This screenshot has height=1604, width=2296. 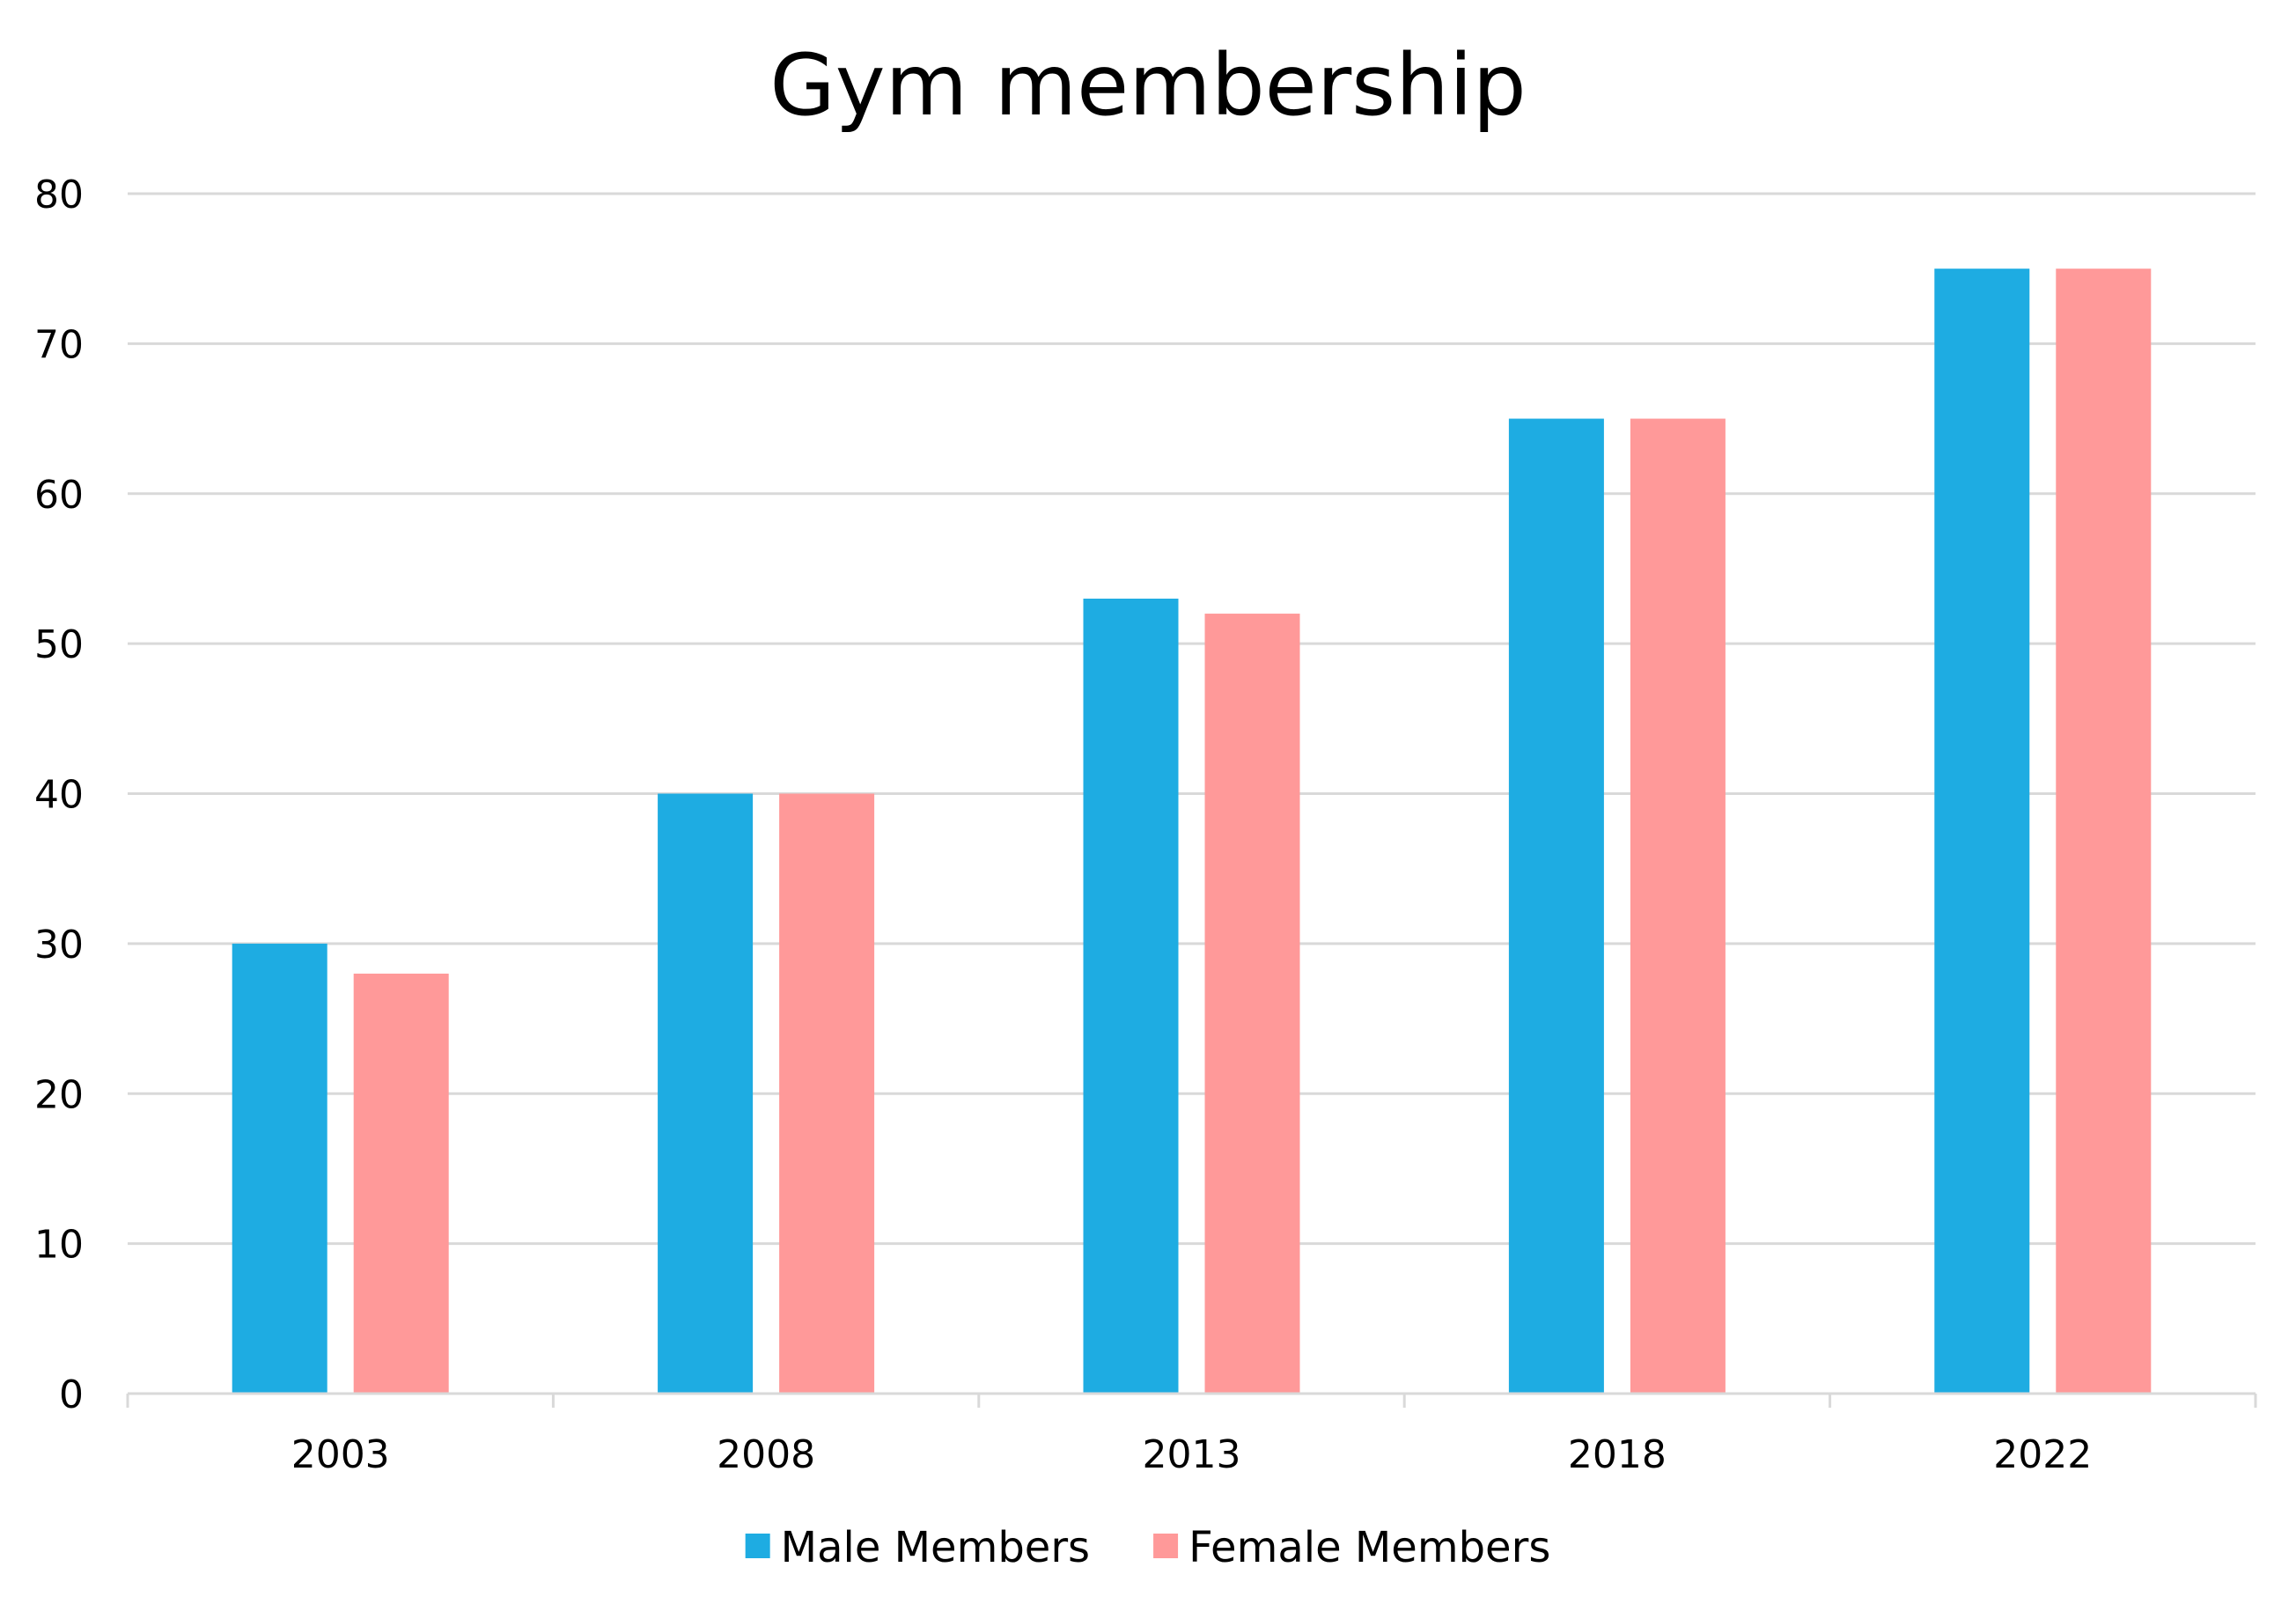 I want to click on bar-male-members-2008, so click(x=706, y=1093).